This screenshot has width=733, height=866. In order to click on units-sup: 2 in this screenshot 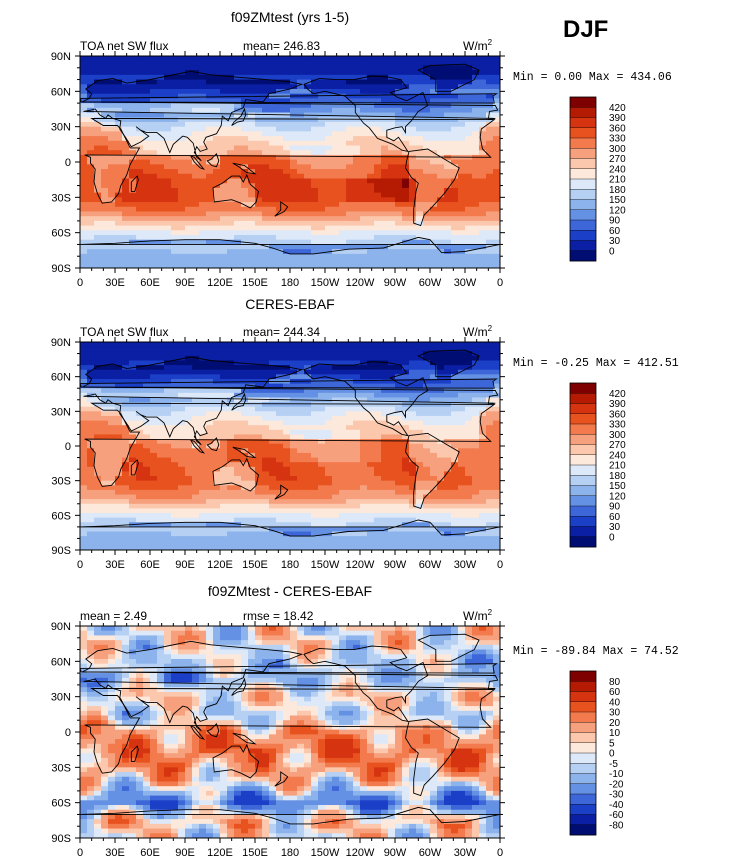, I will do `click(490, 42)`.